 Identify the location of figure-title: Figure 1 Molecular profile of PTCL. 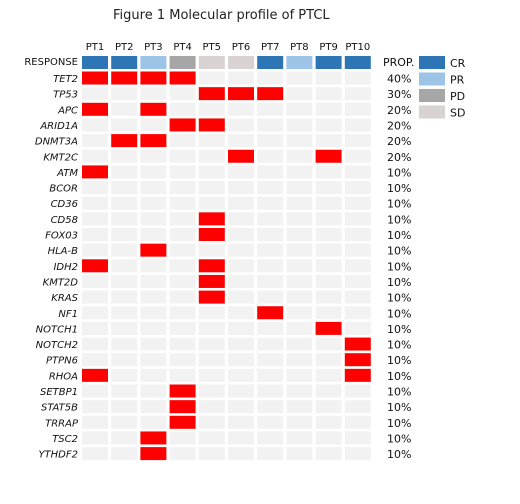
(221, 15).